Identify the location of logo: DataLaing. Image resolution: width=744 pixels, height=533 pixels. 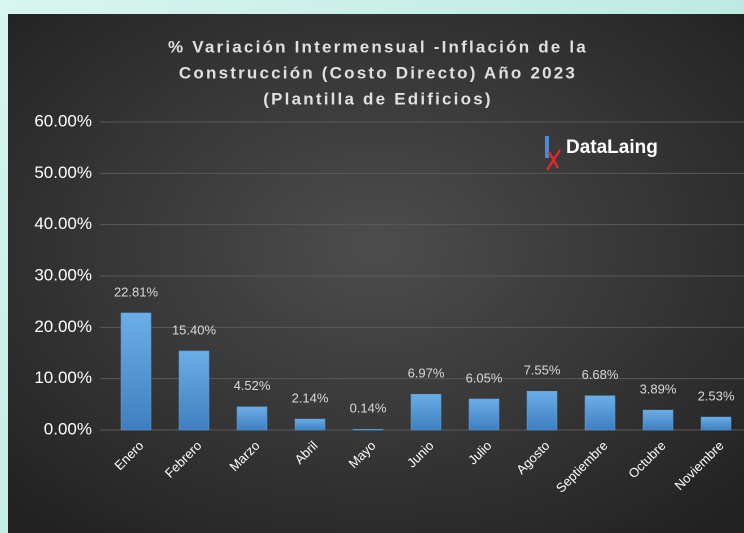
(601, 153).